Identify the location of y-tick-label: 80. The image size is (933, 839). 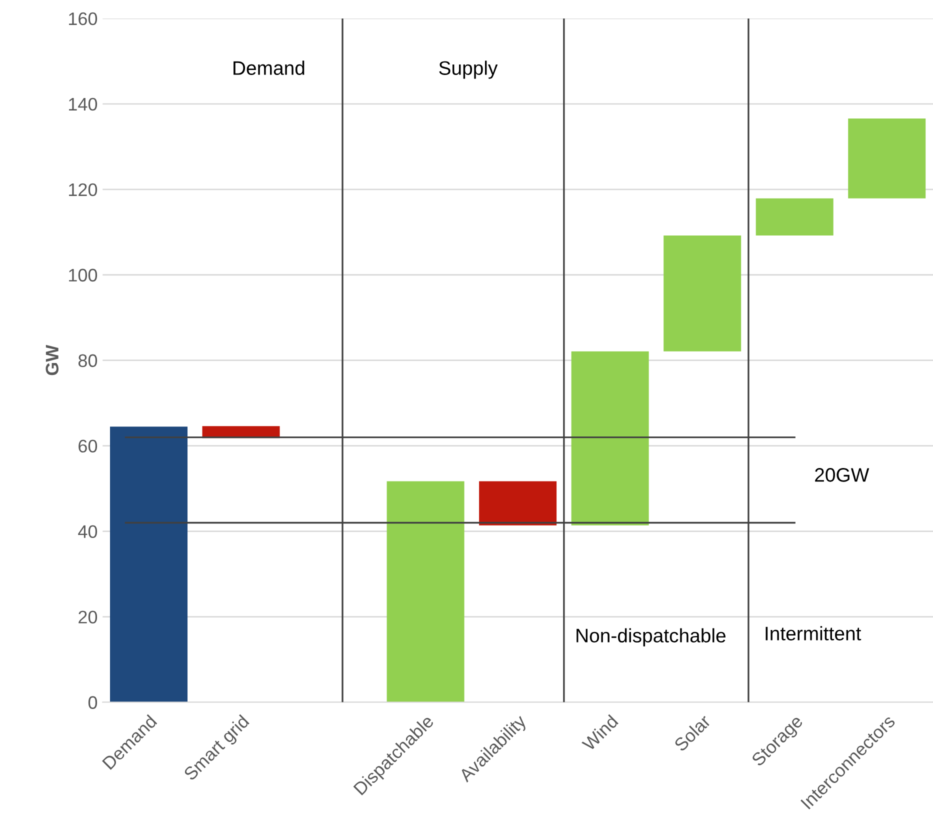
(88, 361).